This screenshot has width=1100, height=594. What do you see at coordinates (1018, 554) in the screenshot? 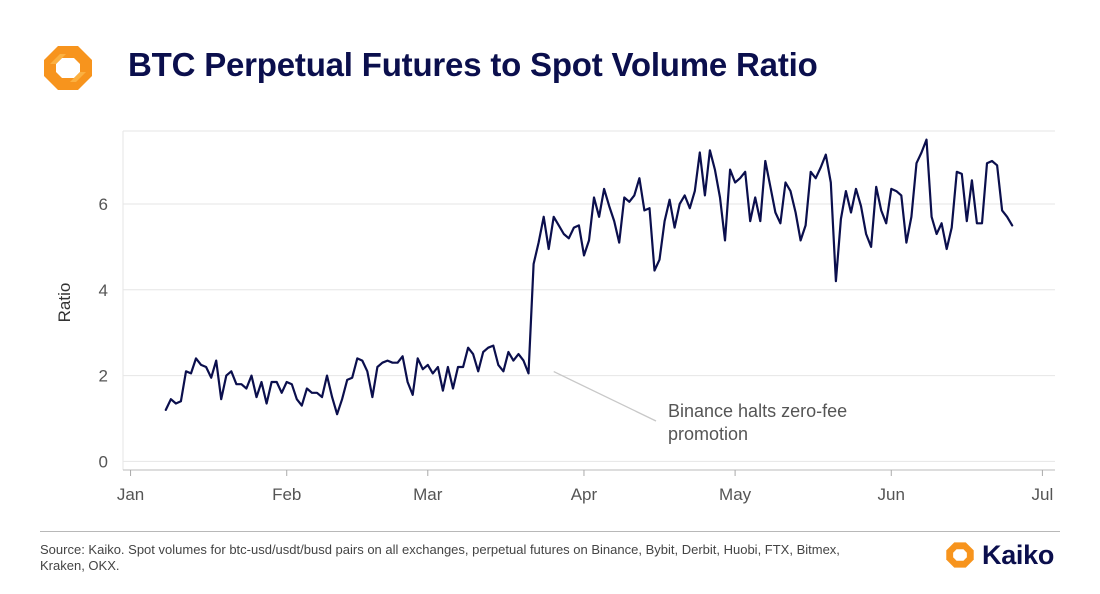
I see `brand-name: Kaiko` at bounding box center [1018, 554].